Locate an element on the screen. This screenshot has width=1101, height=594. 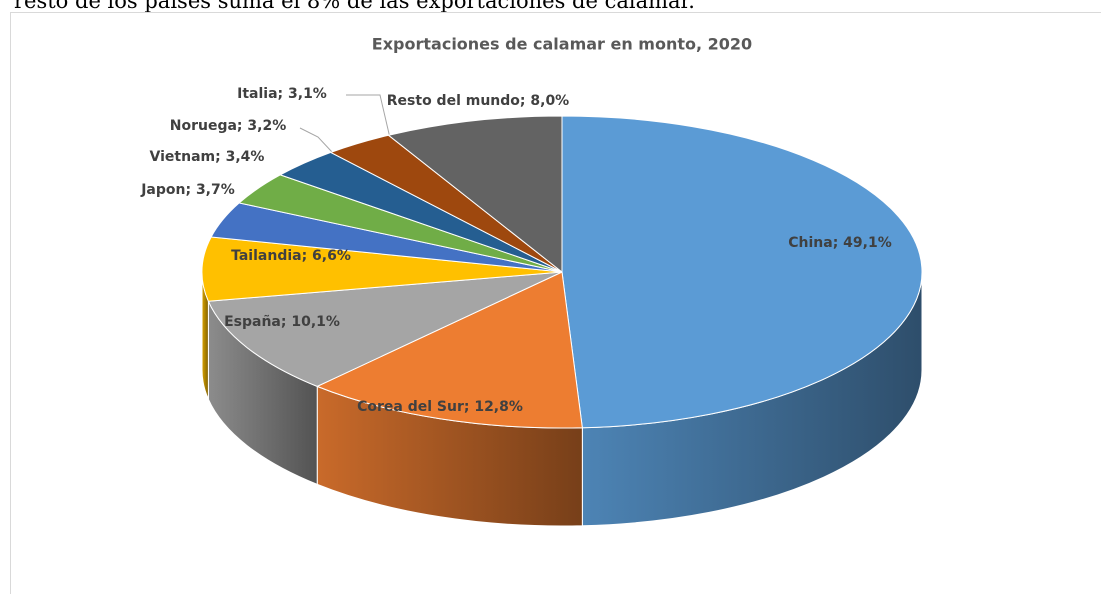
data-label: Resto del mundo; 8,0% is located at coordinates (478, 101).